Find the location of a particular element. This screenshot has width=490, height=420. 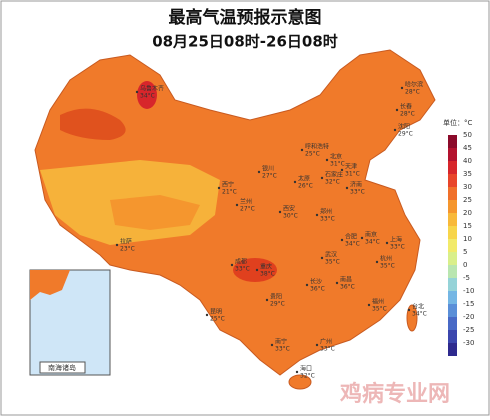

legend-tick-label: 30 is located at coordinates (467, 187).